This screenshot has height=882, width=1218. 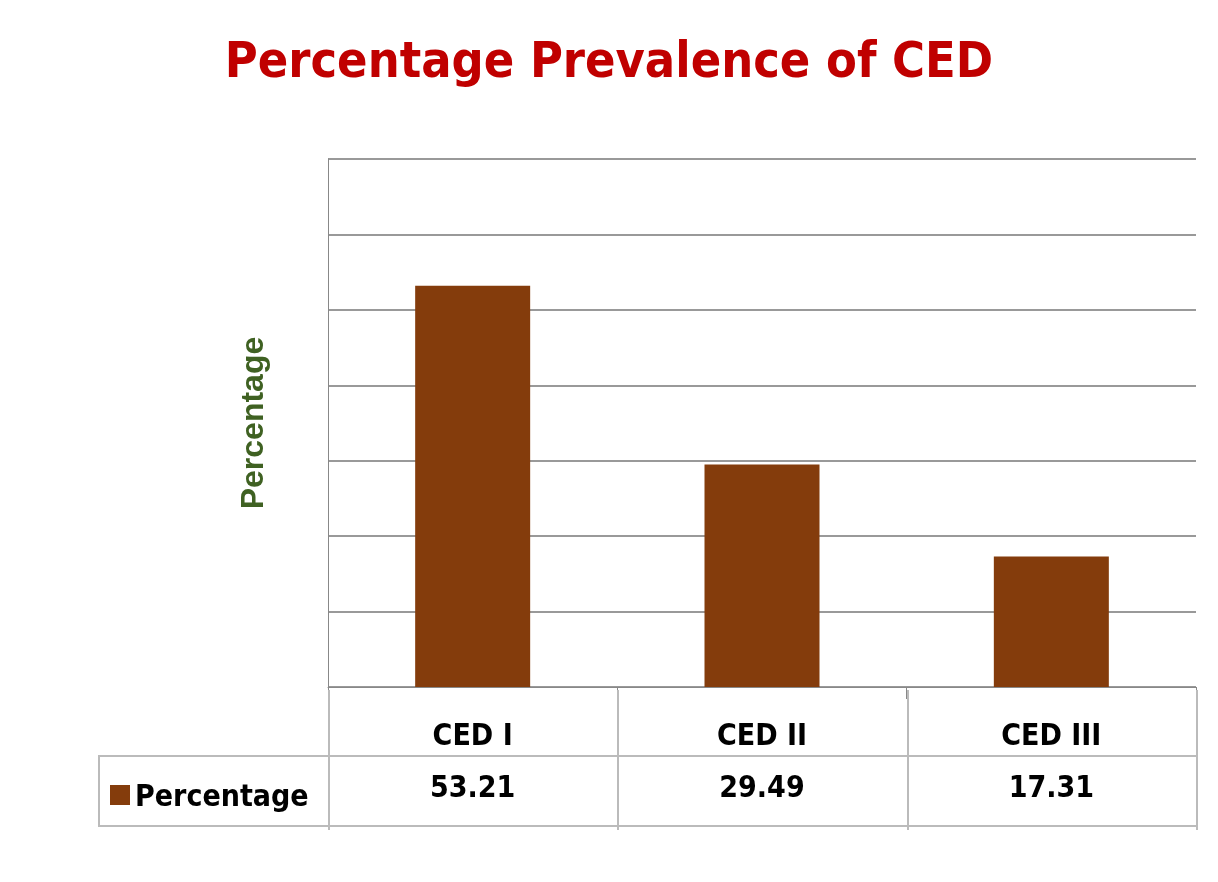 I want to click on chart-title: Percentage Prevalence of CED, so click(x=609, y=60).